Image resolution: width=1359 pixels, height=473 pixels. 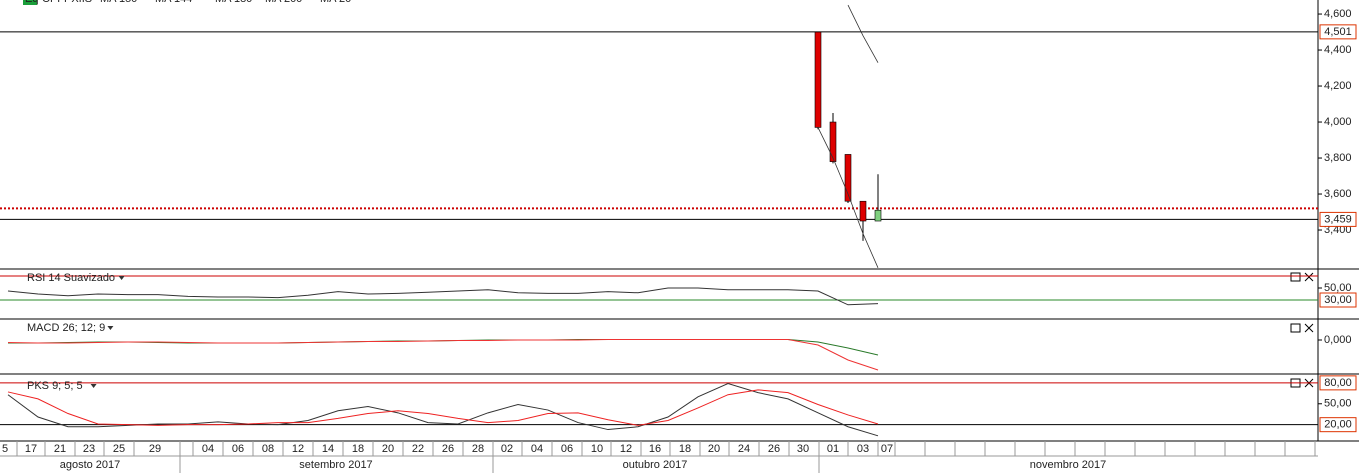 I want to click on x-tick-label: 02, so click(x=507, y=449).